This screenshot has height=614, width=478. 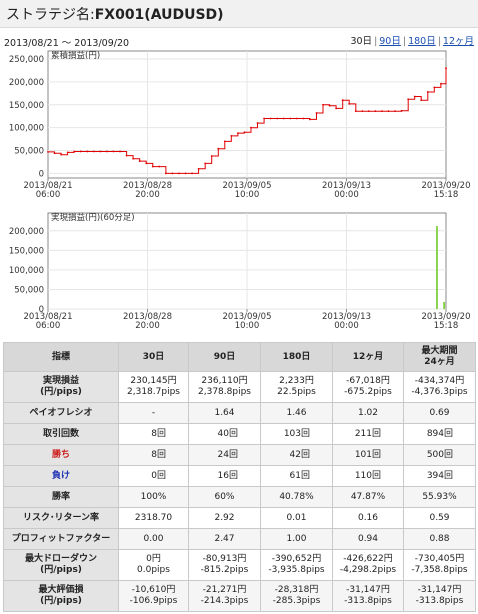 I want to click on metric-value: 211回, so click(x=368, y=434).